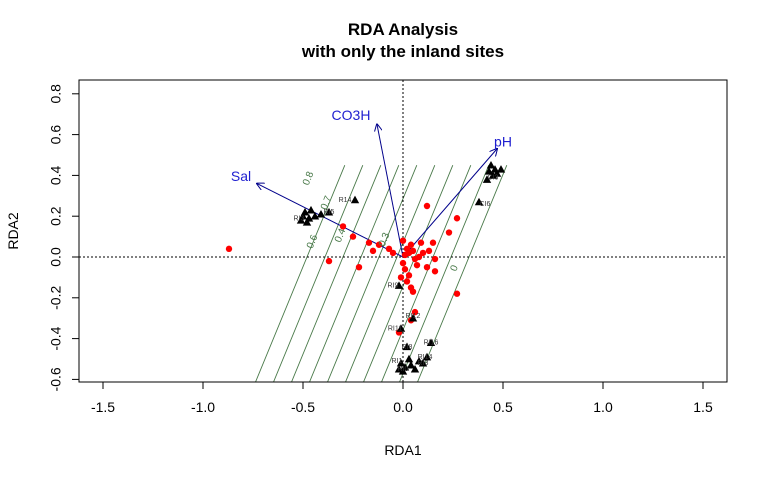 This screenshot has width=768, height=480. I want to click on site-label-1: RI5, so click(329, 212).